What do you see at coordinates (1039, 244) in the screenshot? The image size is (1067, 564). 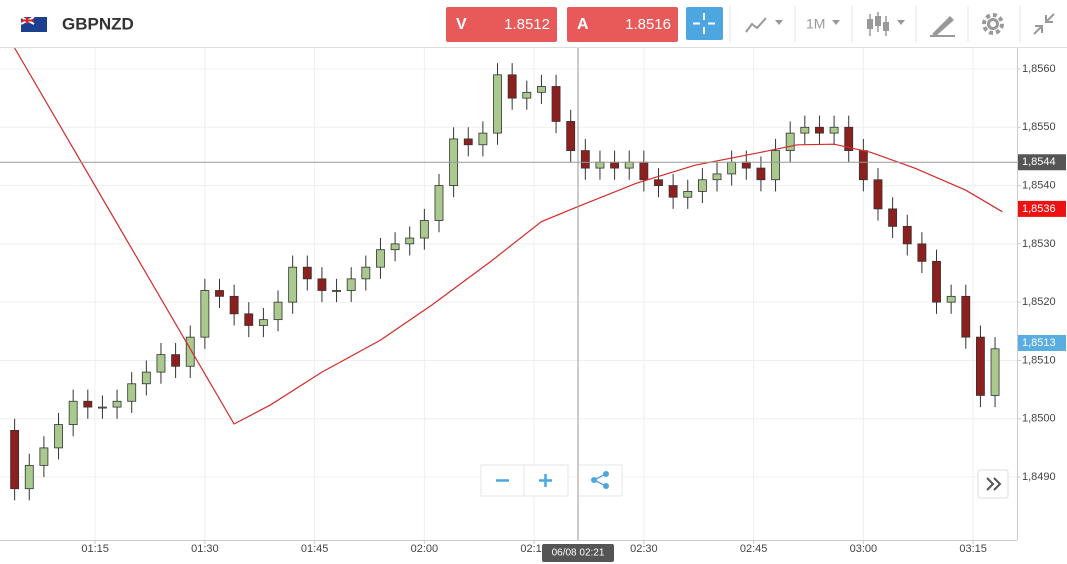 I see `y-tick-label: 1,8530` at bounding box center [1039, 244].